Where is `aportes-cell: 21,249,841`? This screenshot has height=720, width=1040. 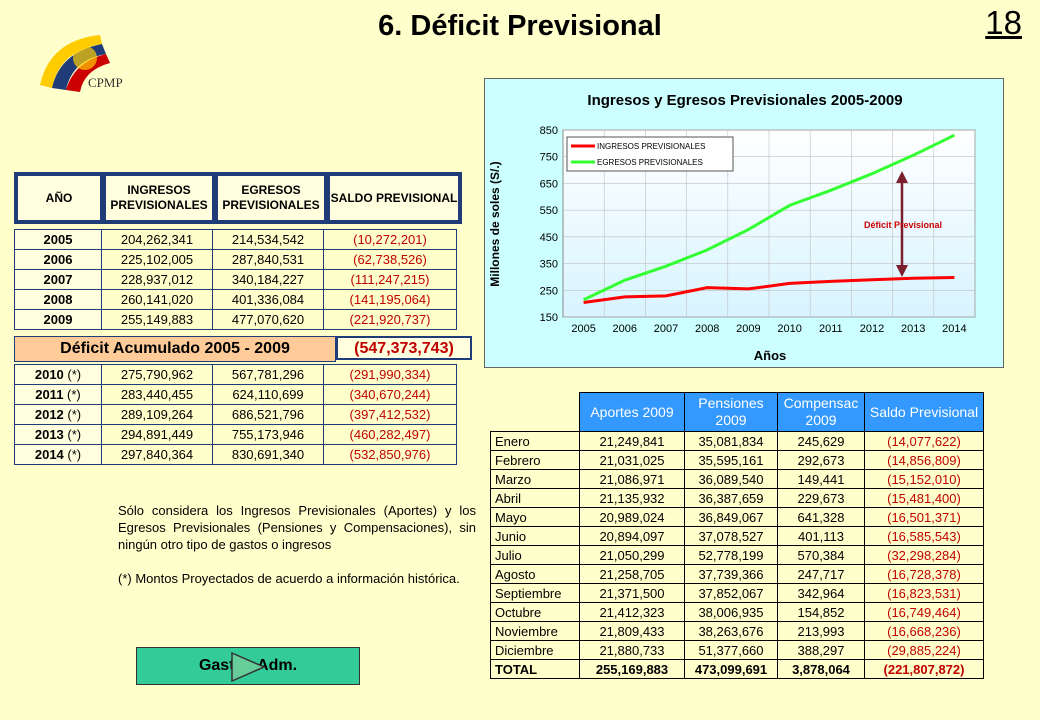 aportes-cell: 21,249,841 is located at coordinates (632, 441).